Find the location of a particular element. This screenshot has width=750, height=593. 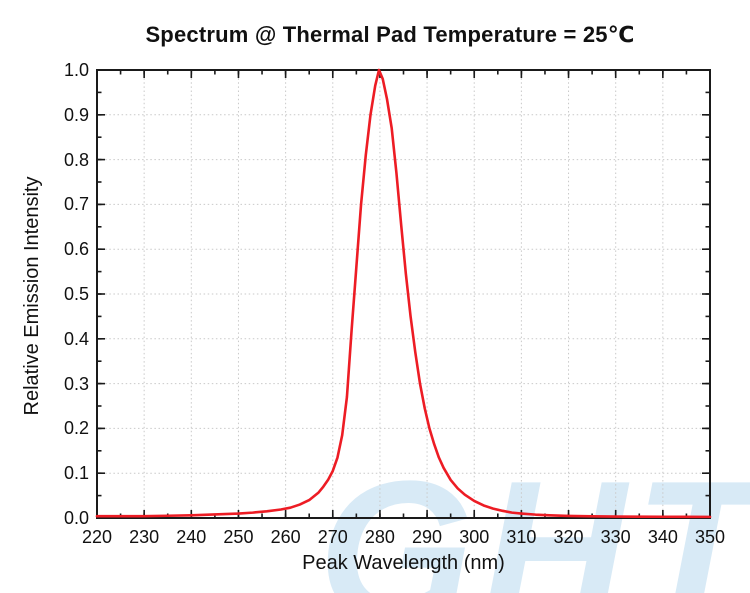

x-tick-label: 230 is located at coordinates (144, 537).